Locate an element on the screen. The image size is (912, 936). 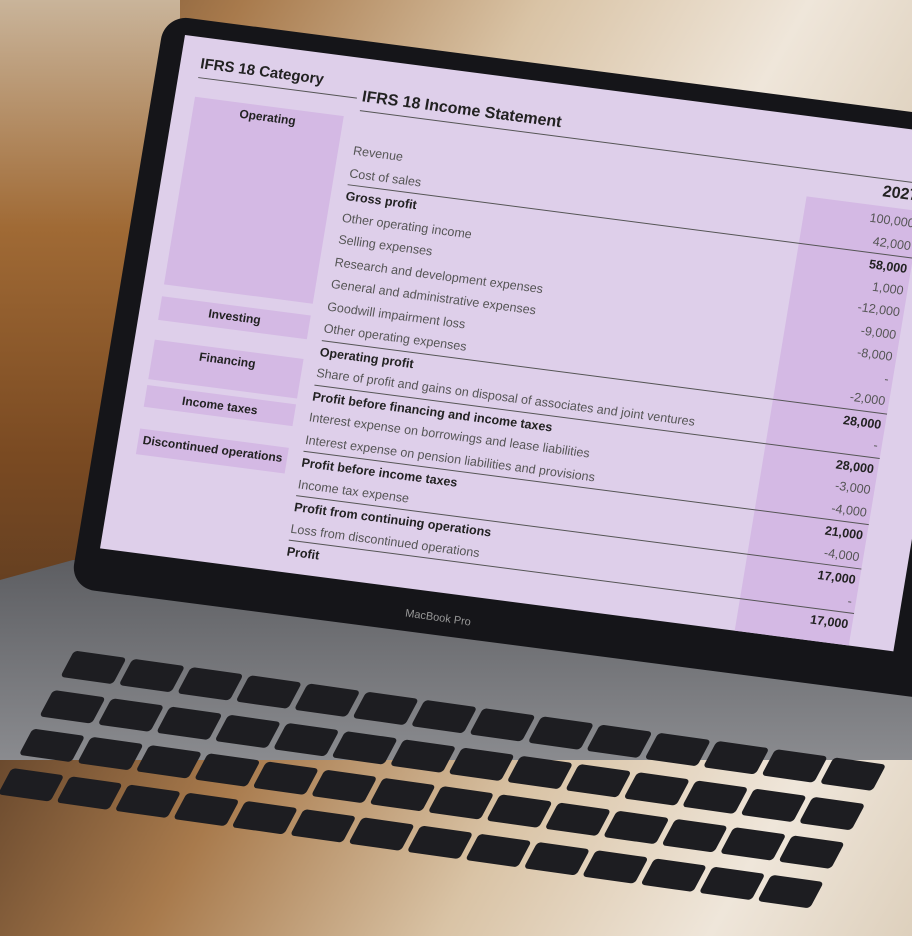
category-investing: Investing is located at coordinates (234, 318).